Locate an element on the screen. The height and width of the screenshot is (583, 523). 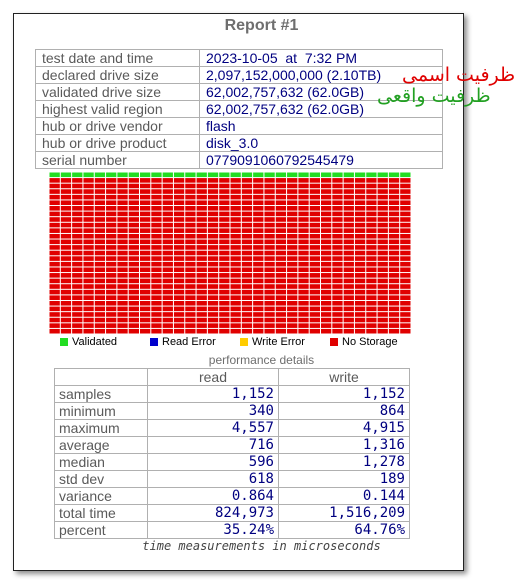
no-storage-swatch is located at coordinates (334, 342).